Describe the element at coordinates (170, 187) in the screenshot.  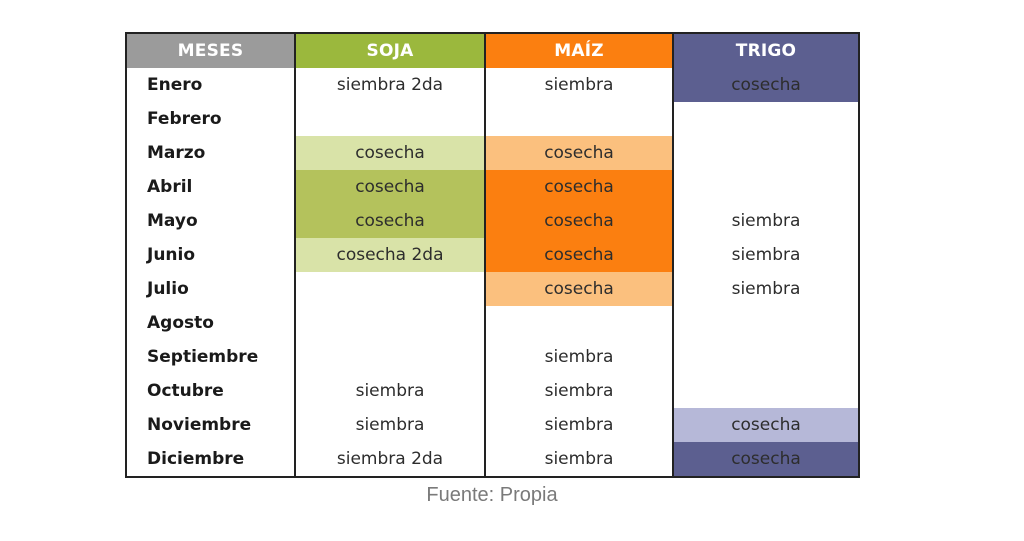
I see `month-cell: Abril` at that location.